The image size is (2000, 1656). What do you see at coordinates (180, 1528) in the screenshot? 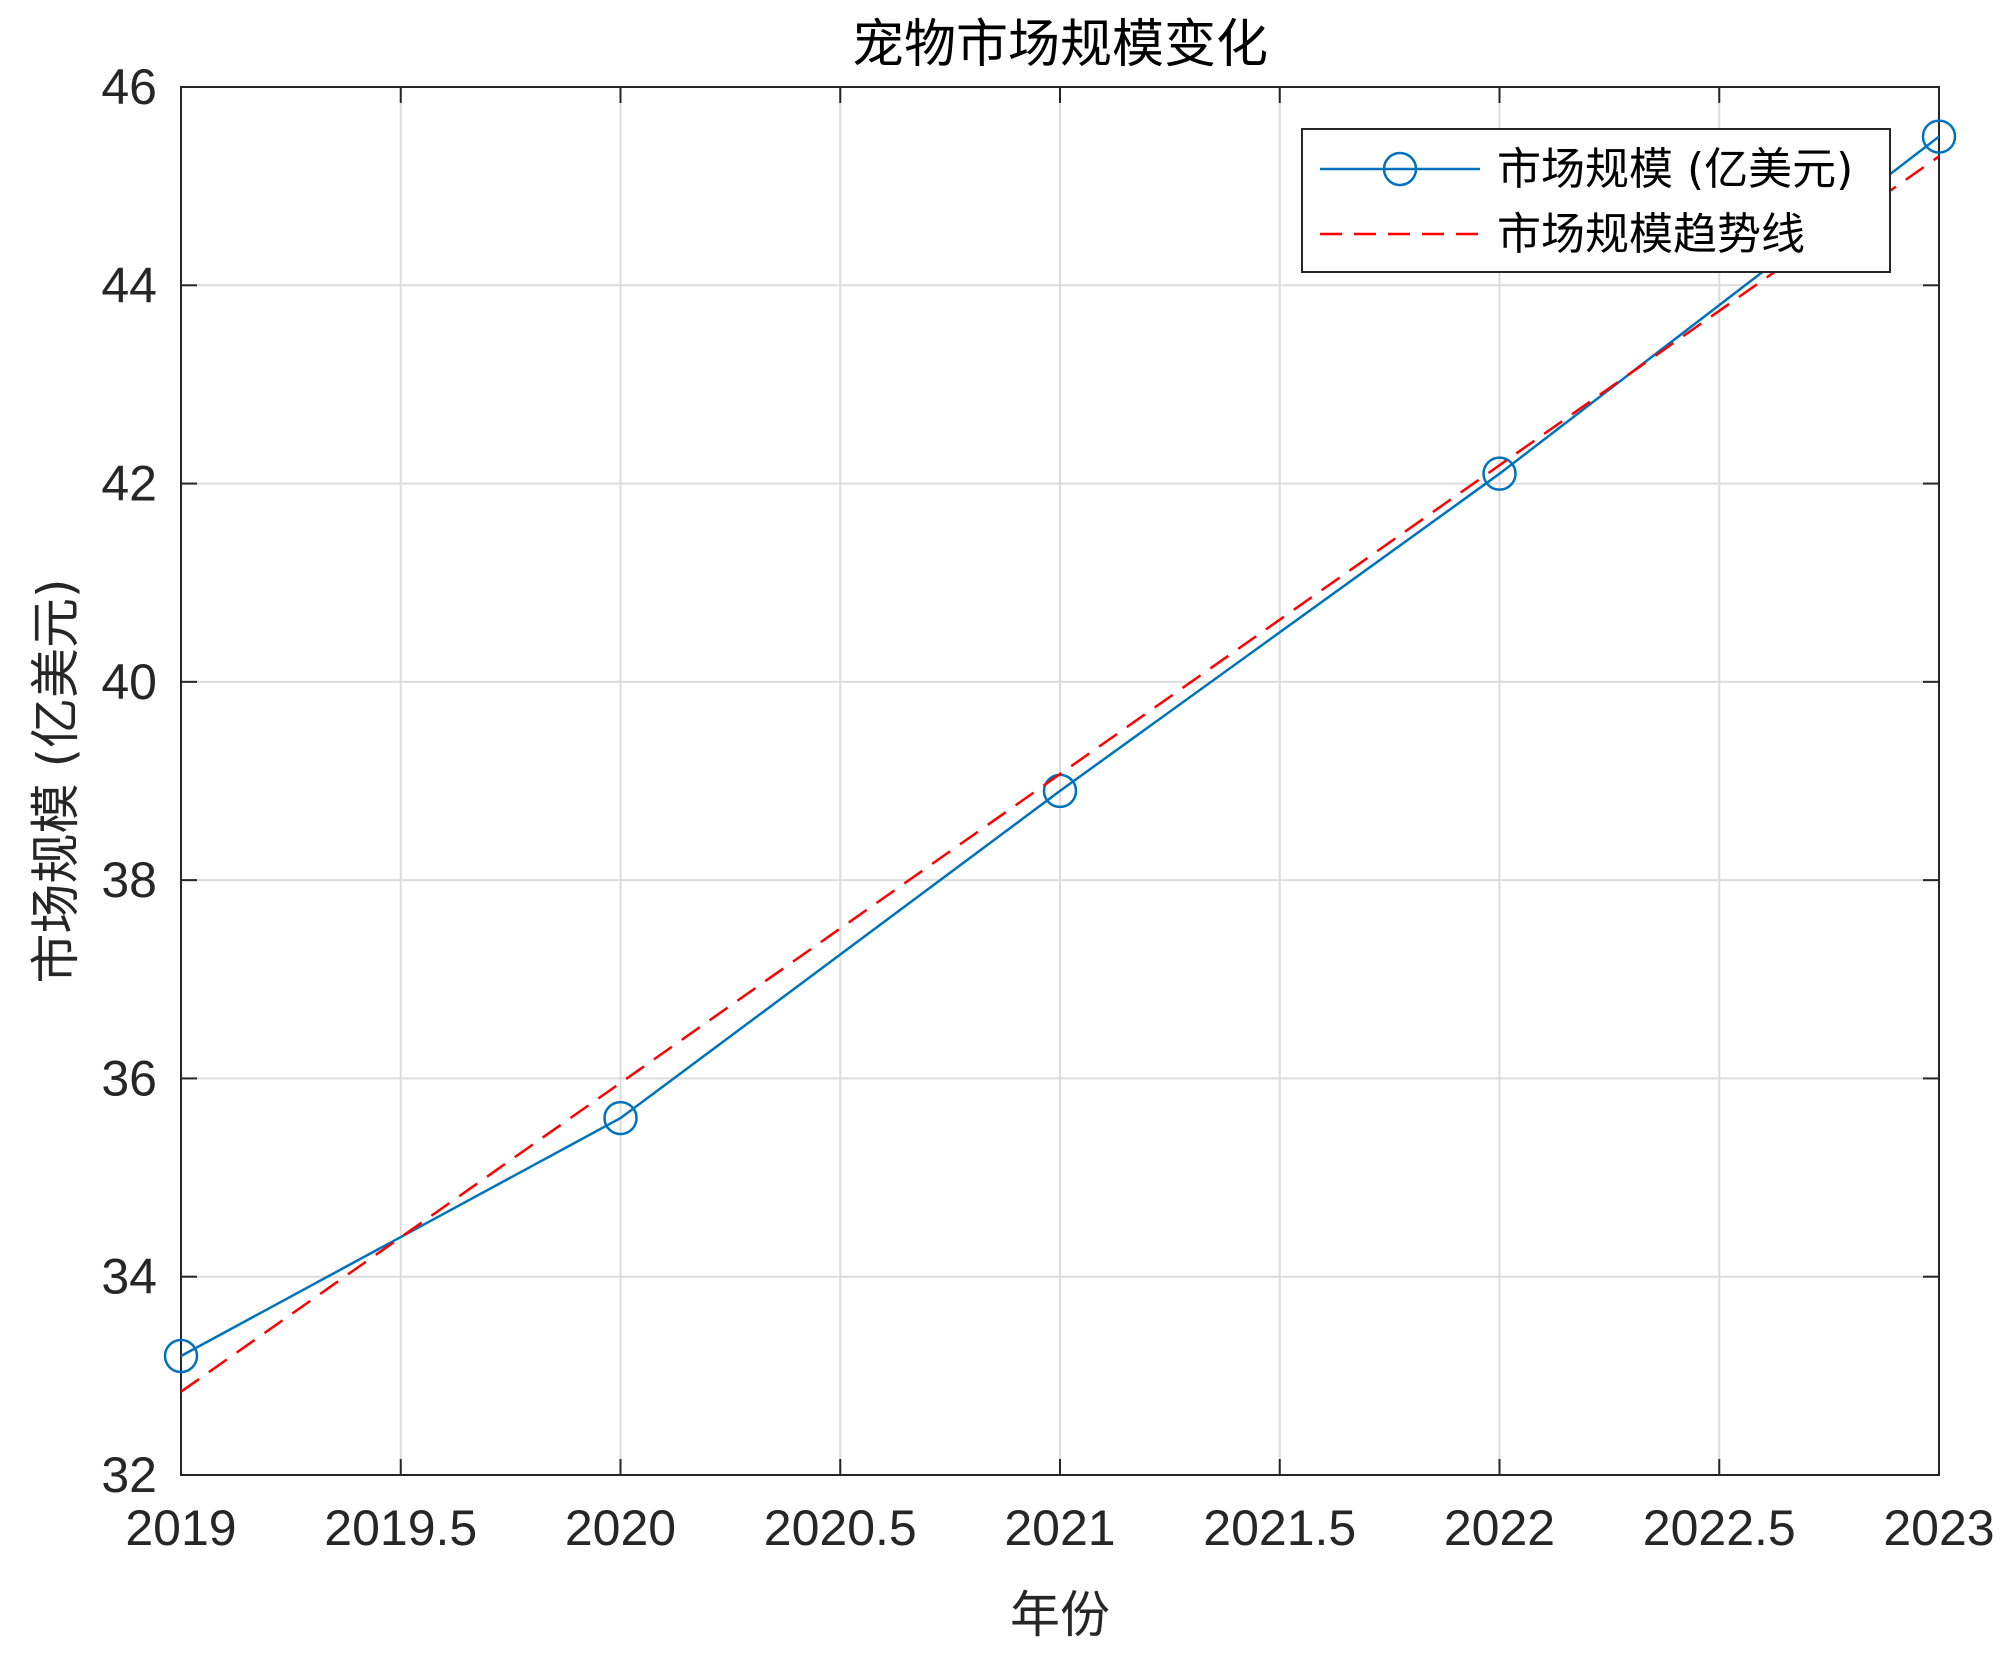
I see `x-tick-label: 2019` at bounding box center [180, 1528].